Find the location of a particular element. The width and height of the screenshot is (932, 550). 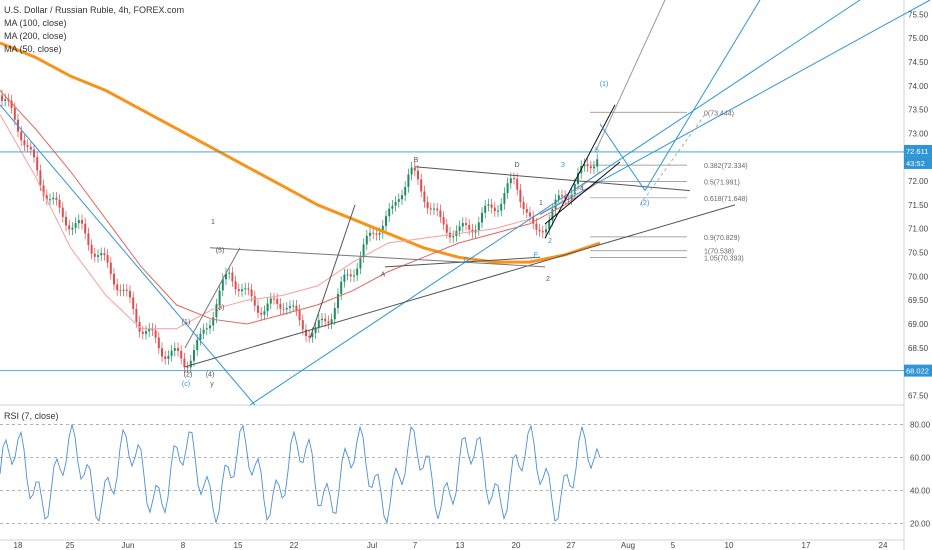

wave-label: A is located at coordinates (383, 274).